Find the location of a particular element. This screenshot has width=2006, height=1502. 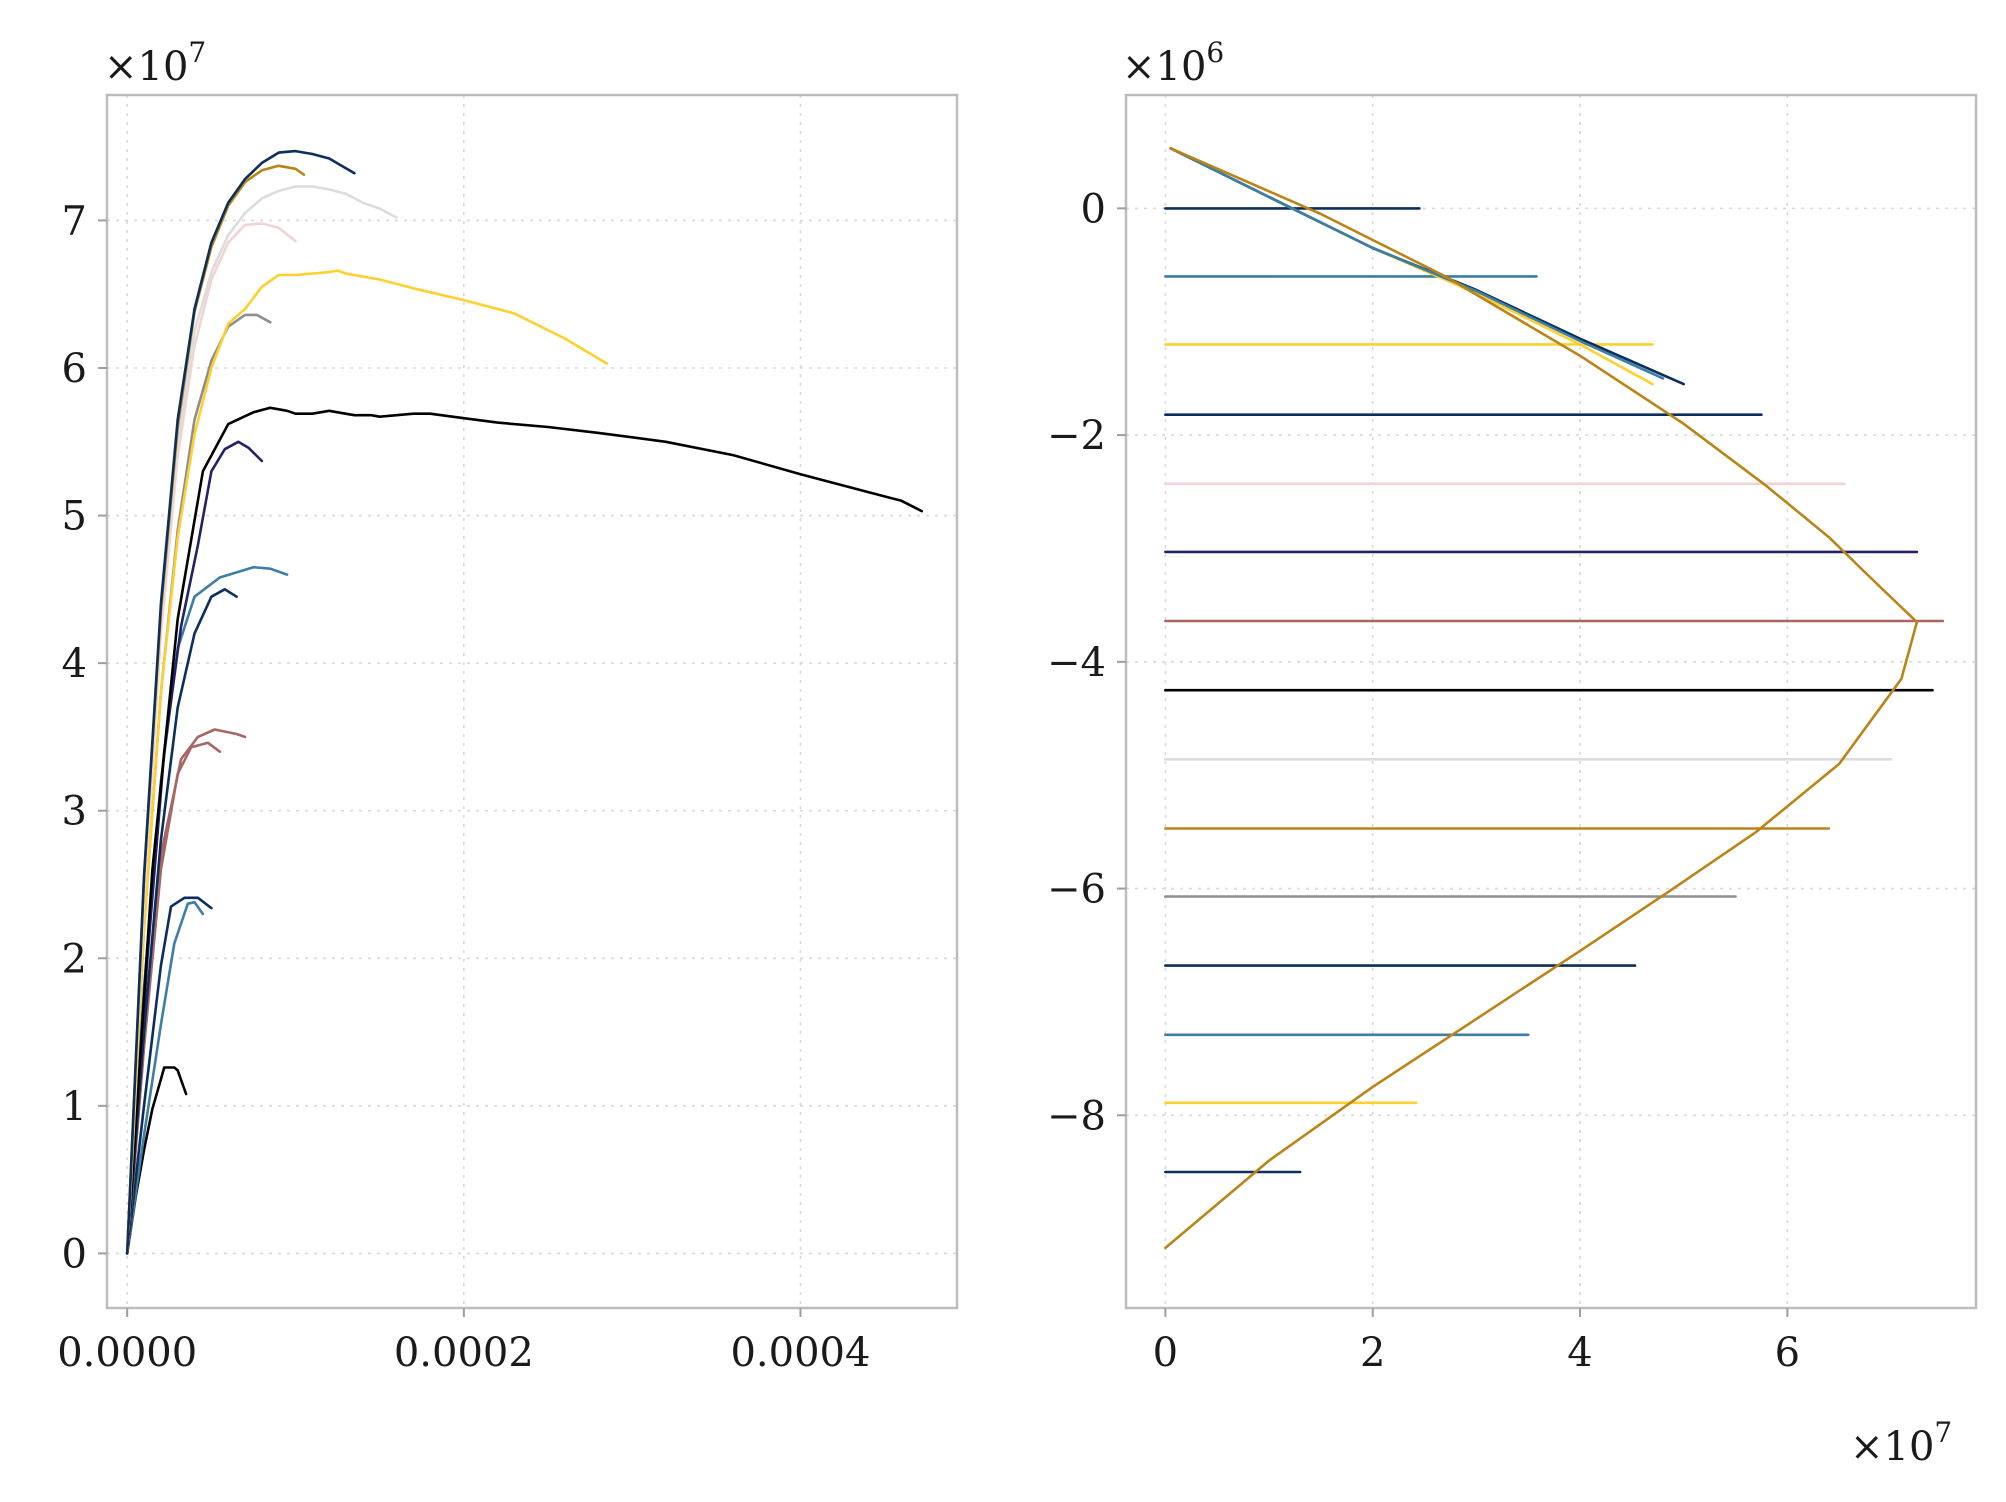

right-y-tick-label: −2 is located at coordinates (1076, 436).